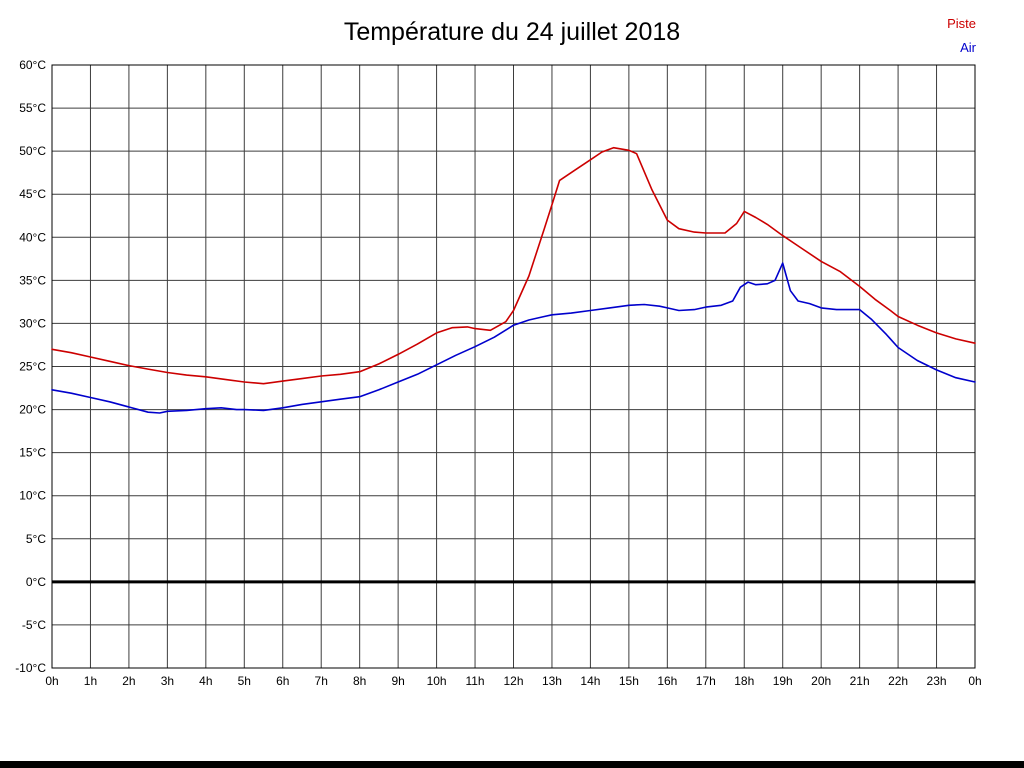 This screenshot has width=1024, height=768. Describe the element at coordinates (961, 36) in the screenshot. I see `chart-legend: Piste Air` at that location.